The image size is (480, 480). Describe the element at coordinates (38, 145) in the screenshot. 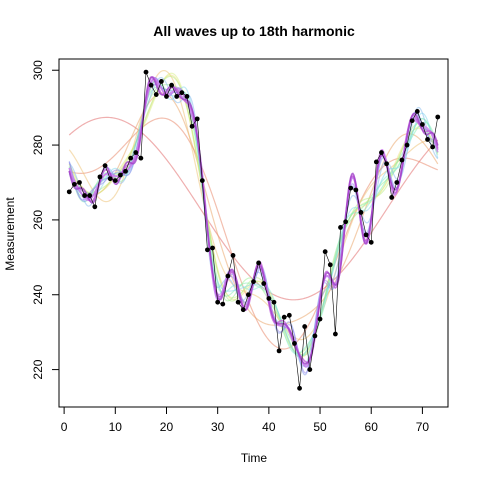

I see `y-tick-label: 280` at that location.